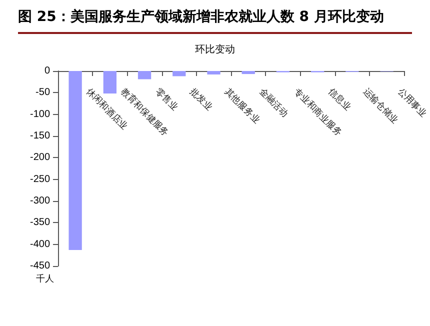 The height and width of the screenshot is (326, 430). What do you see at coordinates (40, 266) in the screenshot?
I see `y-tick-label: -450` at bounding box center [40, 266].